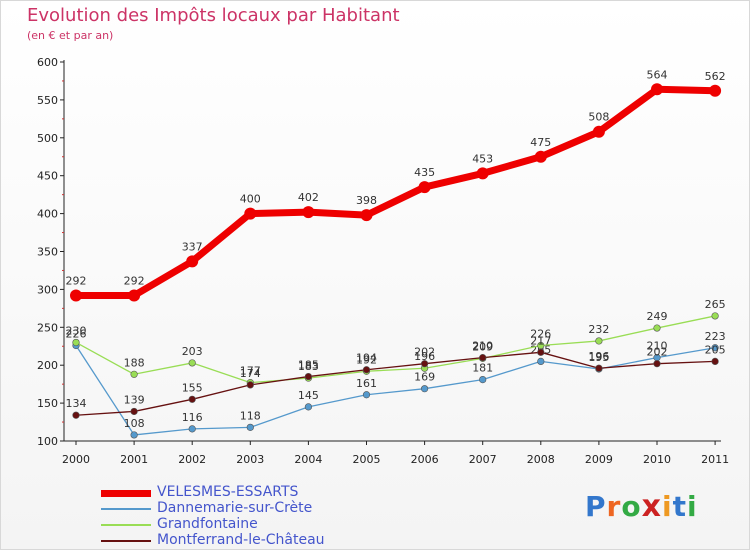 Image resolution: width=750 pixels, height=551 pixels. What do you see at coordinates (657, 459) in the screenshot?
I see `x-tick-label: 2010` at bounding box center [657, 459].